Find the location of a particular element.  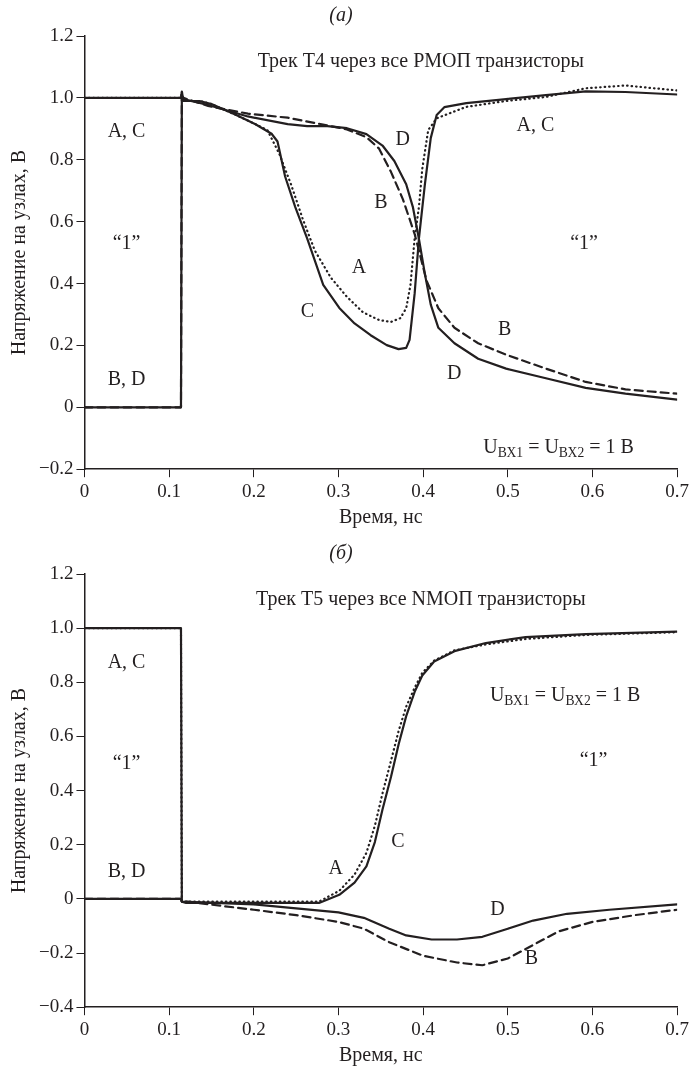

text: Трек Т5 через все NМОП транзисторы is located at coordinates (420, 599).